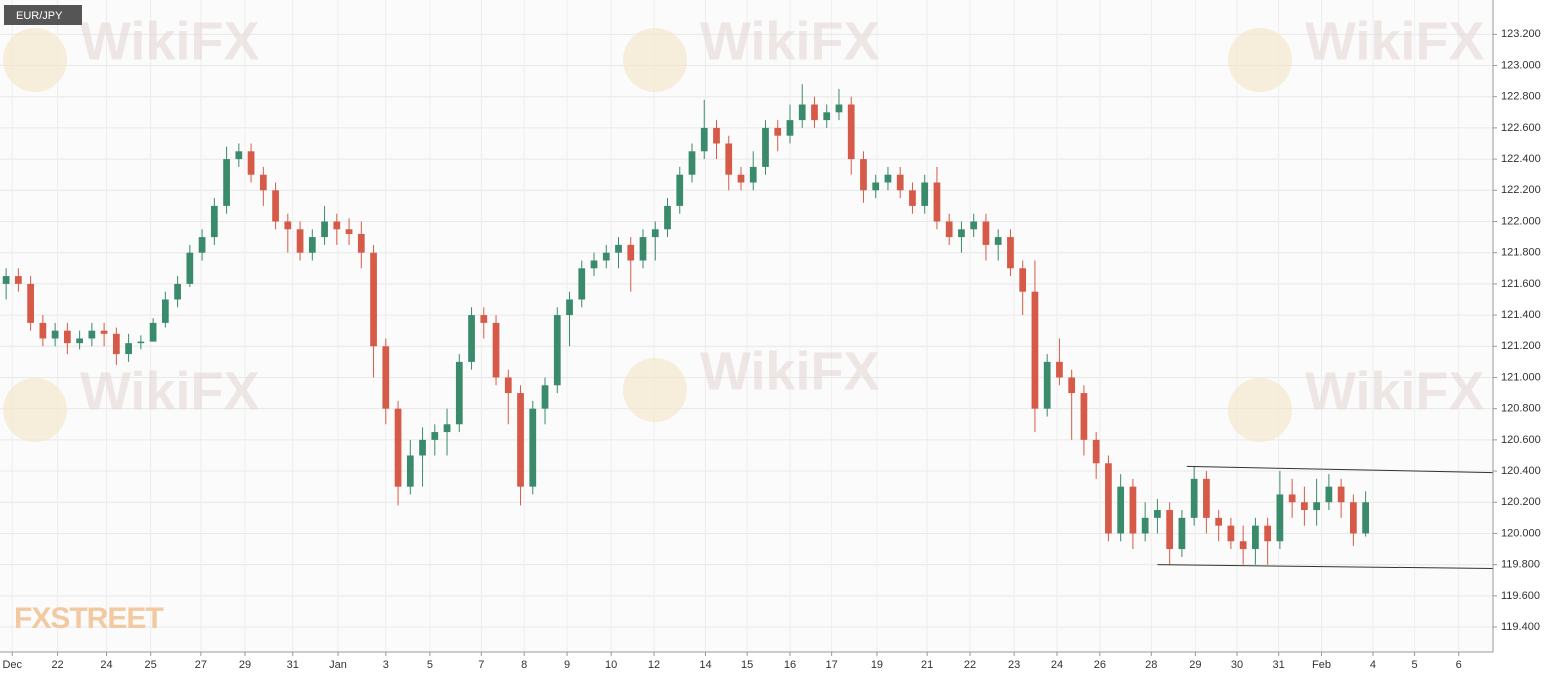 This screenshot has width=1565, height=678. Describe the element at coordinates (106, 665) in the screenshot. I see `x-tick-label: 24` at that location.